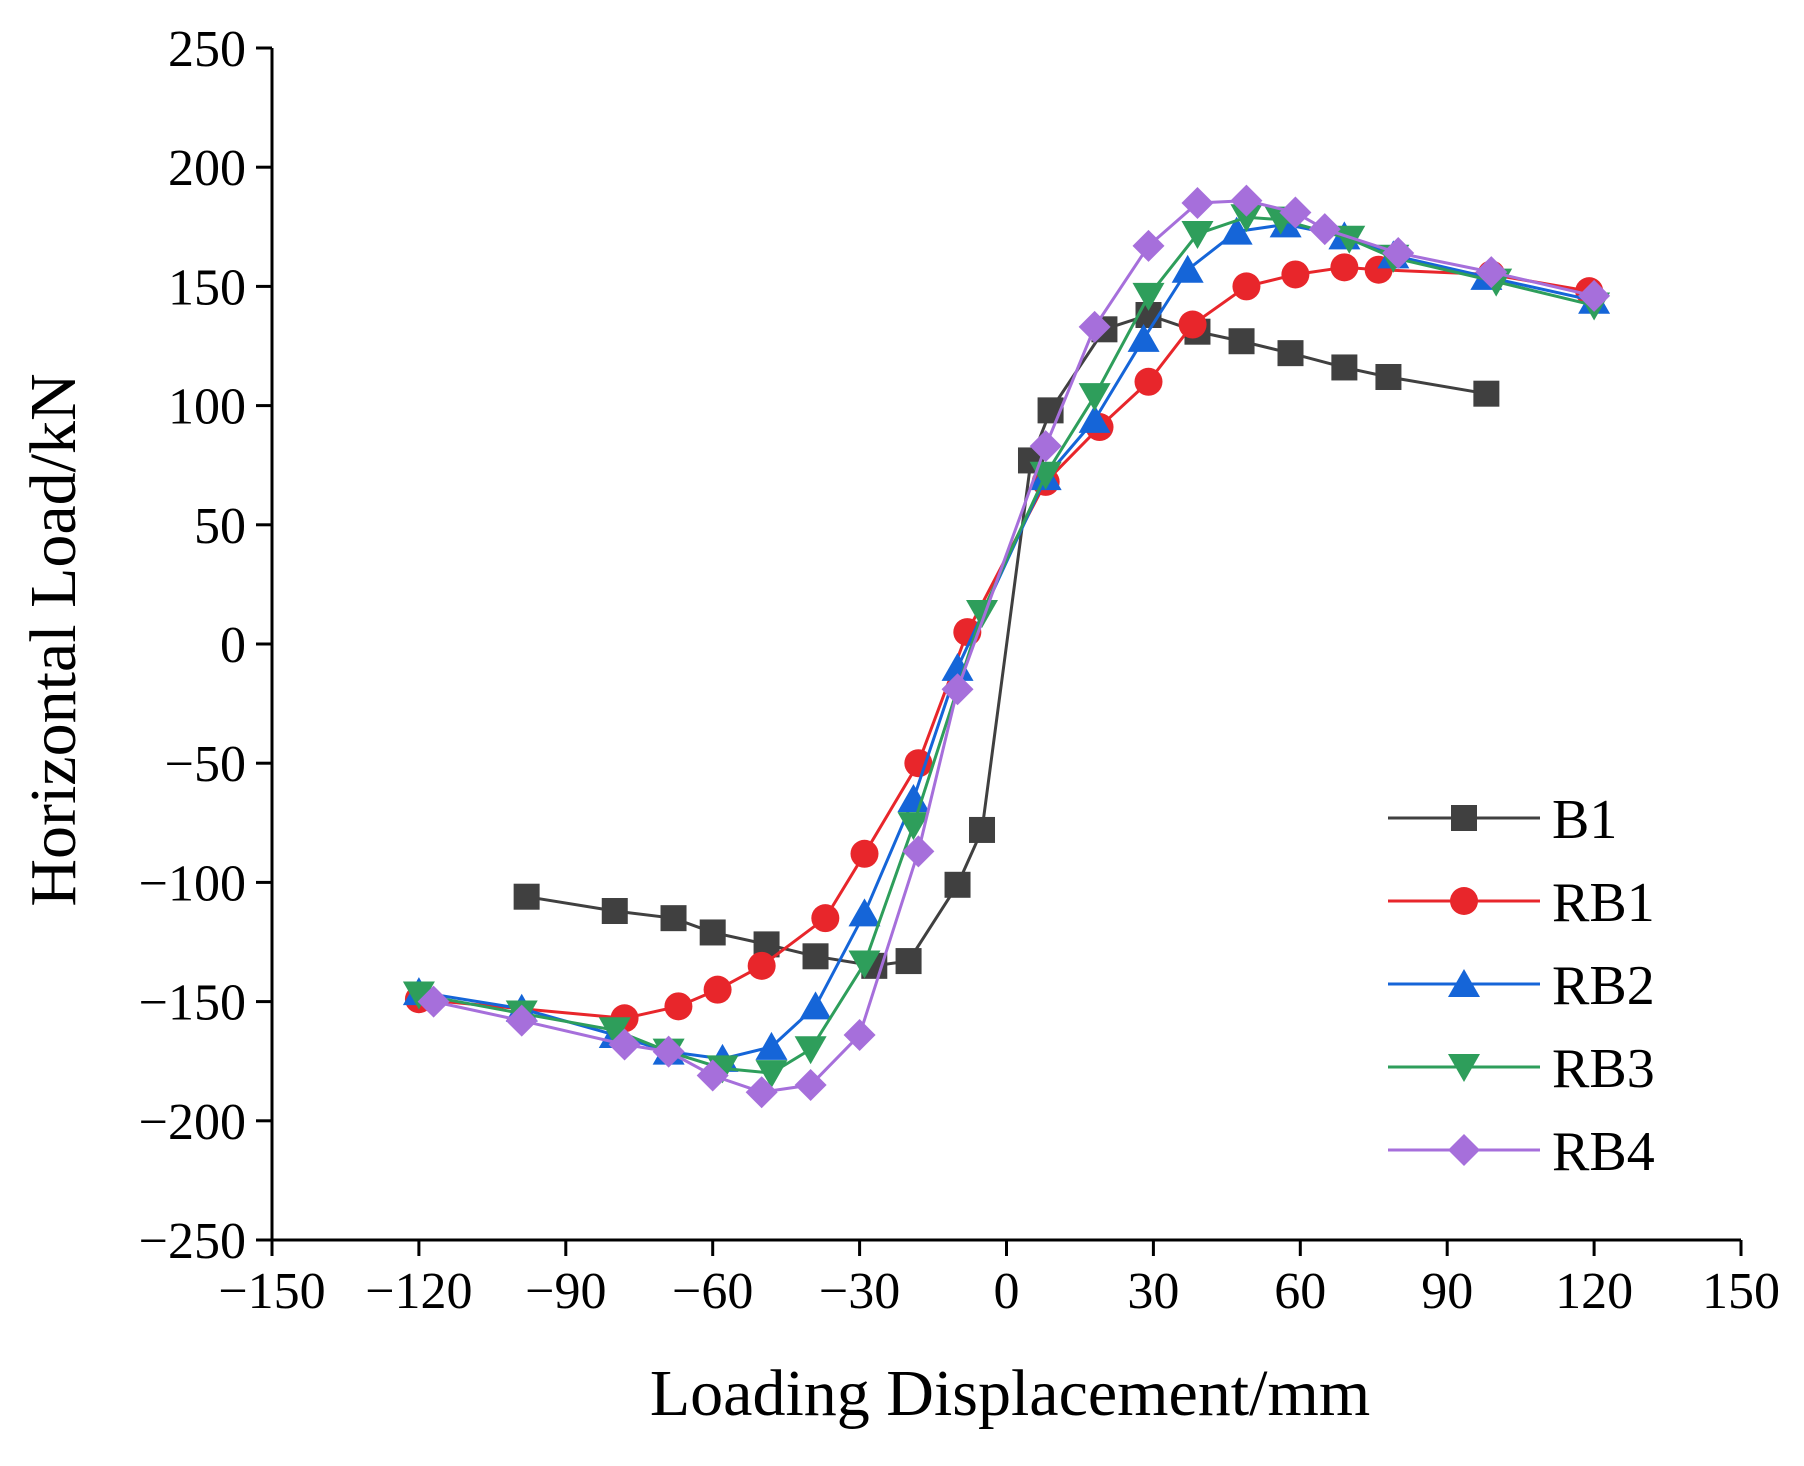 This screenshot has width=1804, height=1466. I want to click on x-tick-label: −150, so click(271, 1291).